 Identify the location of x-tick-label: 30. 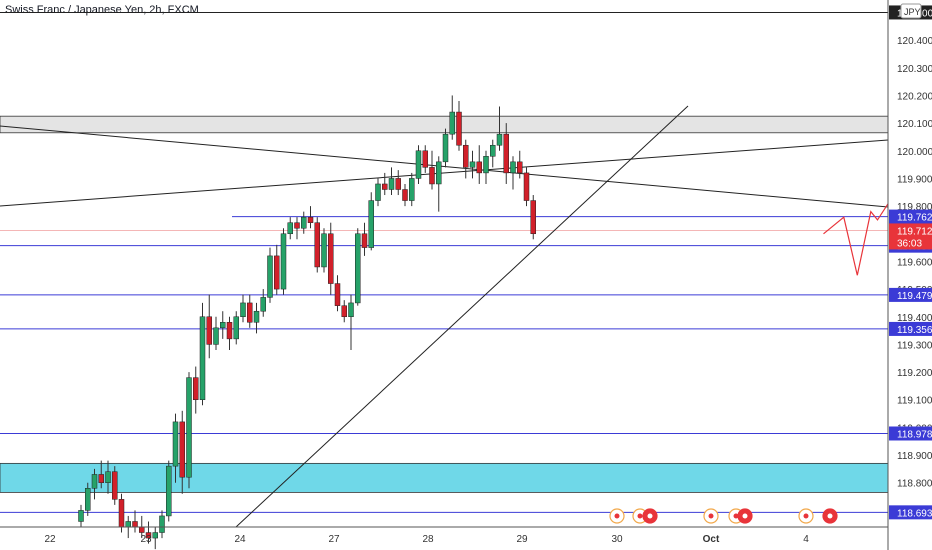
(617, 539).